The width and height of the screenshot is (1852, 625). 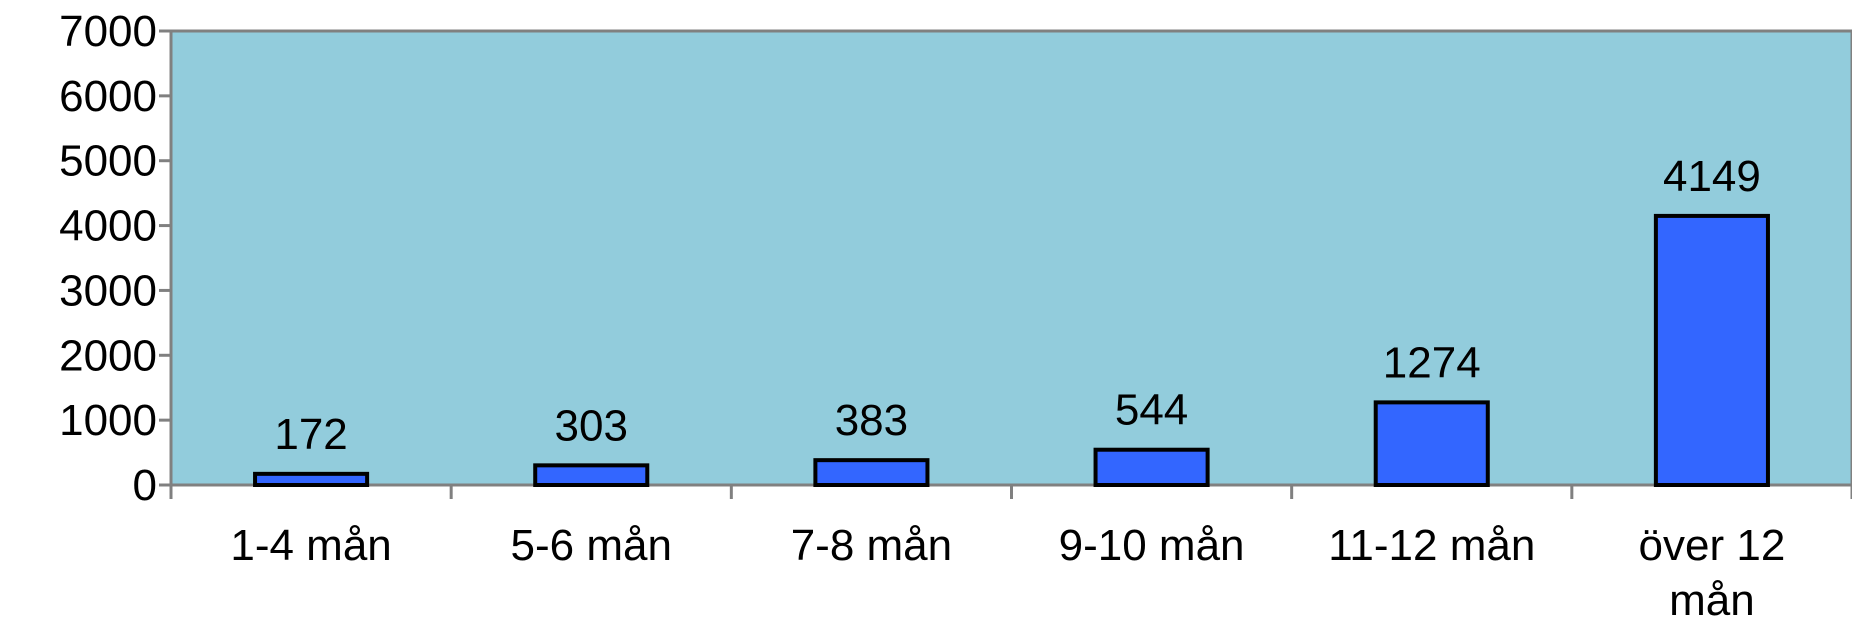 What do you see at coordinates (310, 545) in the screenshot?
I see `x-tick-label: 1-4 mån` at bounding box center [310, 545].